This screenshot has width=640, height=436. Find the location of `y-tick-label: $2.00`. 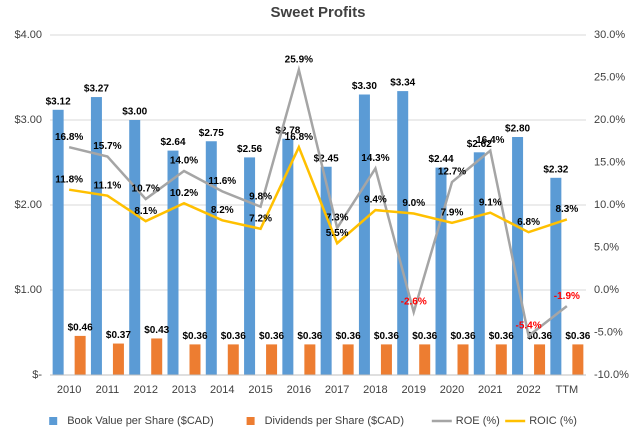

y-tick-label: $2.00 is located at coordinates (28, 205).